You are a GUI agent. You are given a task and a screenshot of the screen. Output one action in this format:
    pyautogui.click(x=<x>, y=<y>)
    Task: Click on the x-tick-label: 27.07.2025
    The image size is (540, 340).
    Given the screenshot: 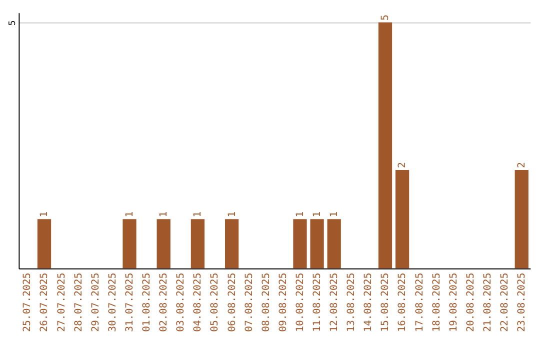 What is the action you would take?
    pyautogui.click(x=62, y=302)
    